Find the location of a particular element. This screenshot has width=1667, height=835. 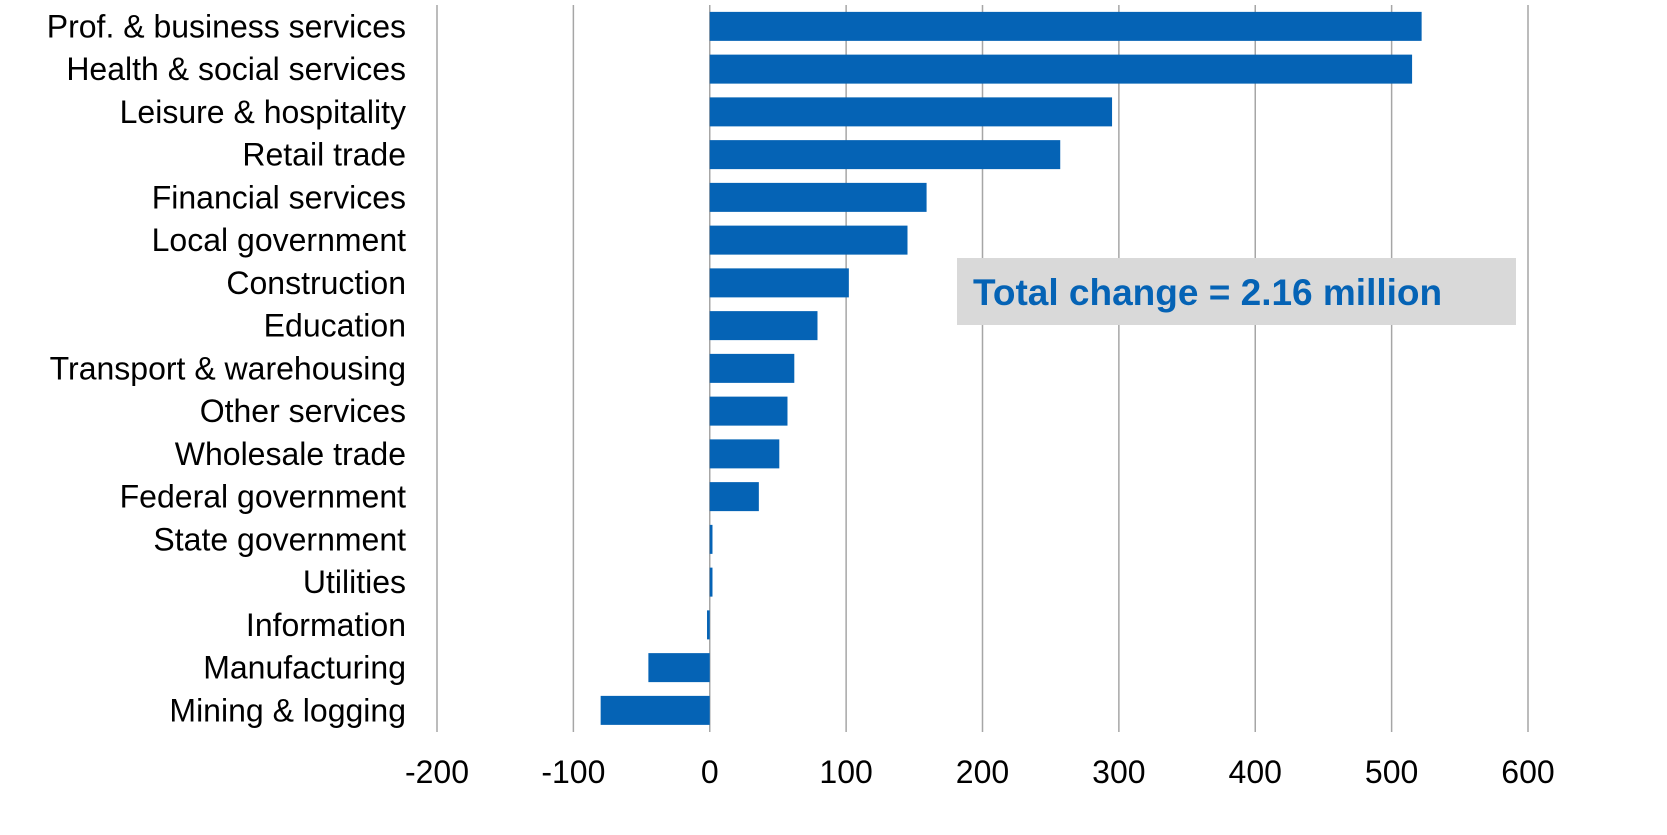

annotation-box is located at coordinates (1236, 291).